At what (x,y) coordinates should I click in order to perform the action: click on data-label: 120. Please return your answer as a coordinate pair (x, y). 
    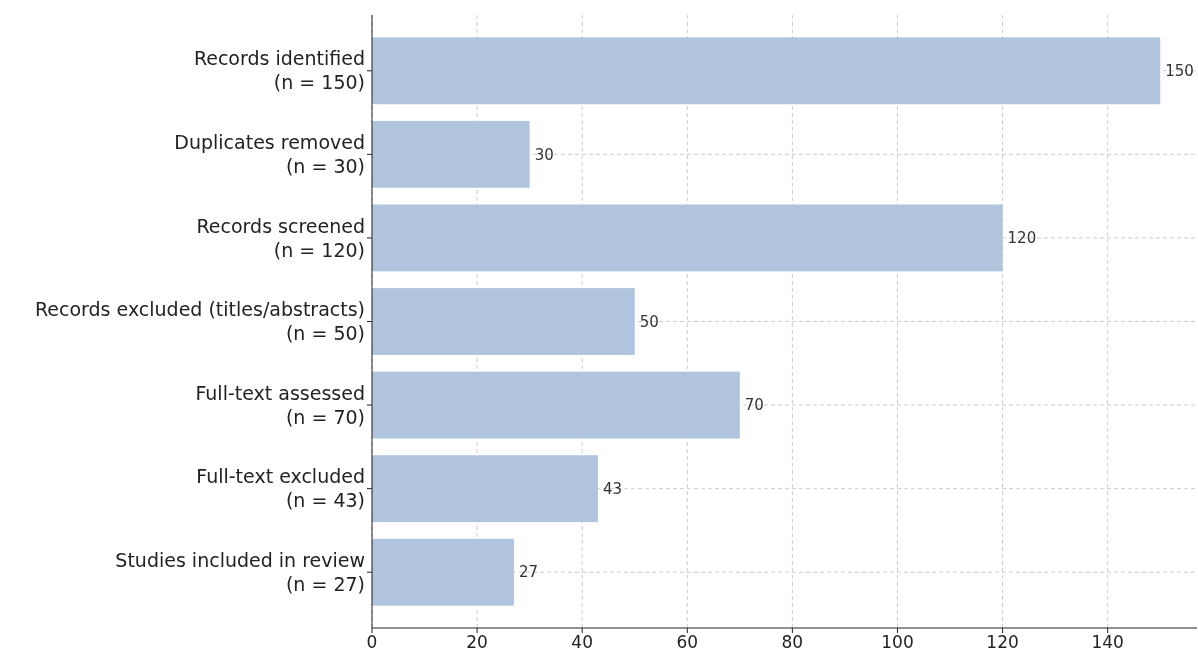
    Looking at the image, I should click on (1022, 238).